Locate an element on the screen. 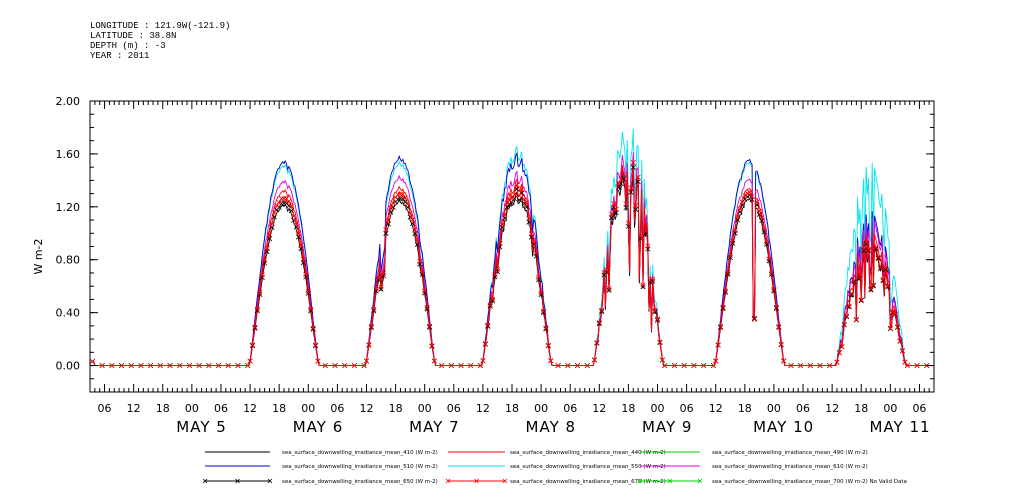 This screenshot has height=504, width=1009. x-hour-tick-label: 06 is located at coordinates (221, 408).